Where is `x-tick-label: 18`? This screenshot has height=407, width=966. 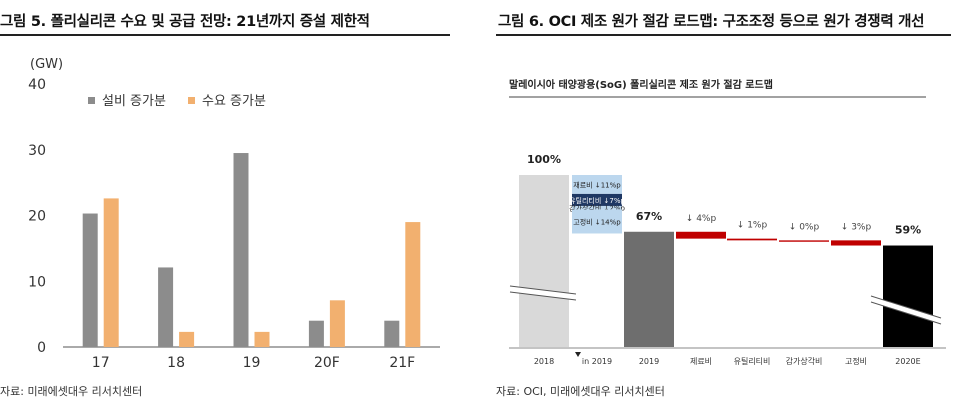
x-tick-label: 18 is located at coordinates (176, 363).